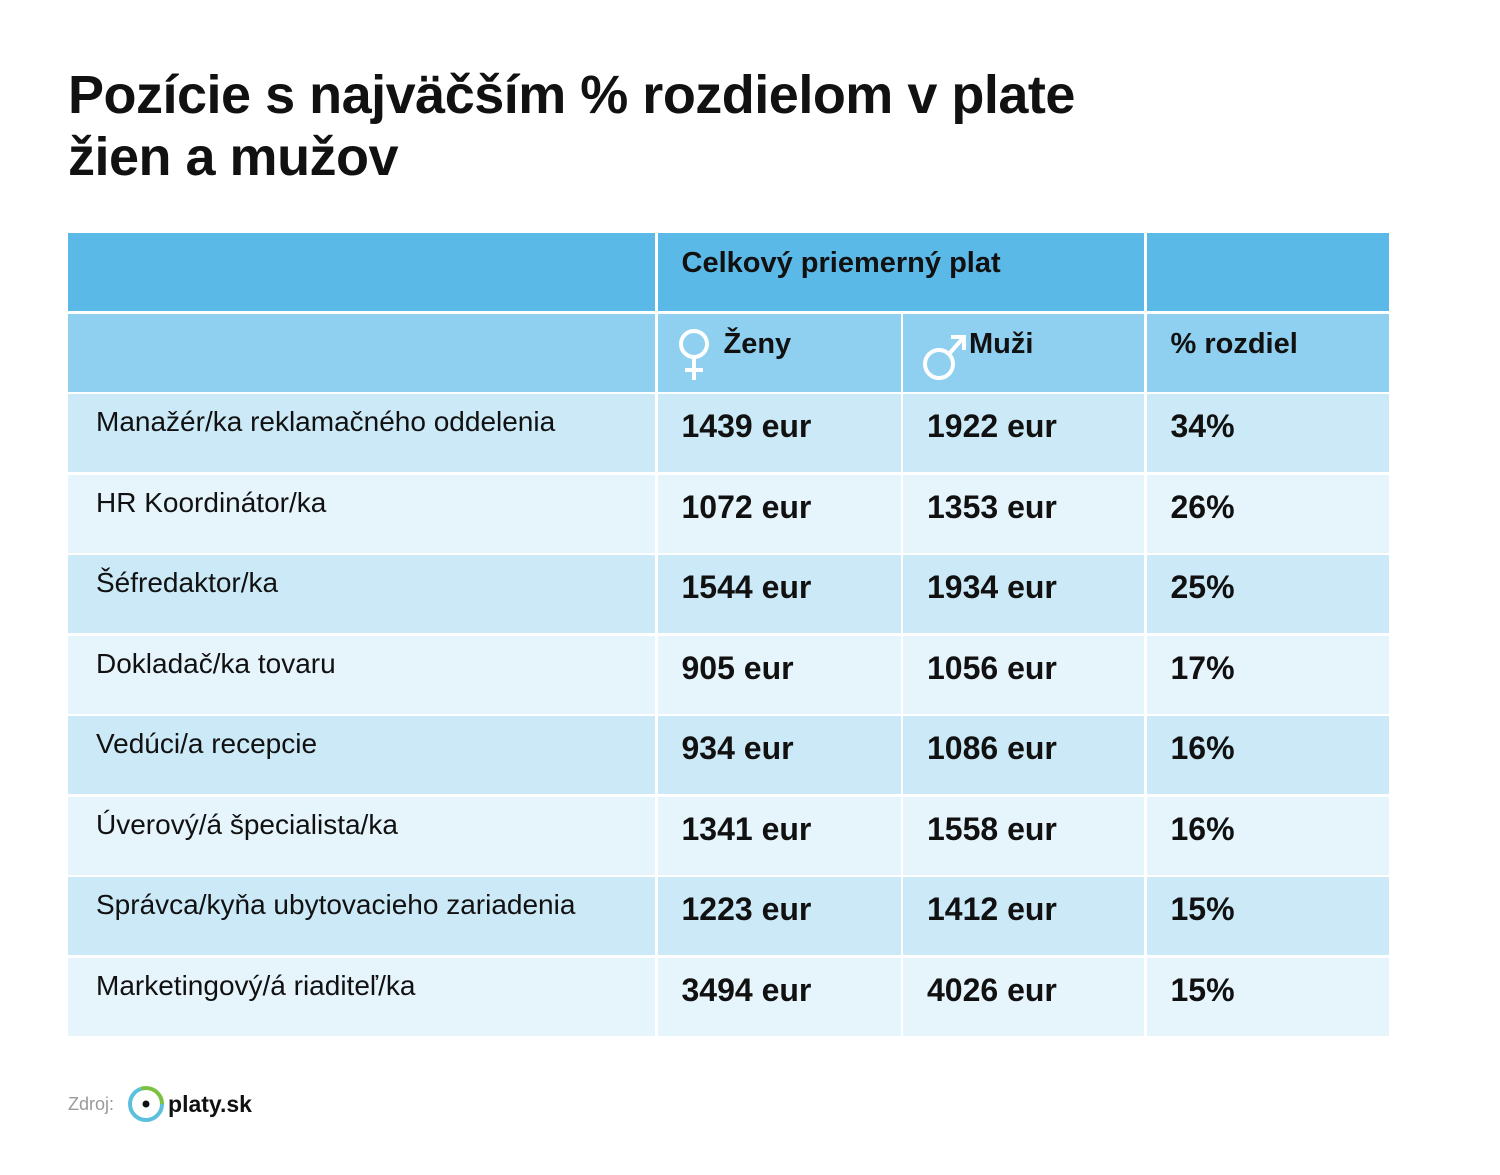  What do you see at coordinates (361, 513) in the screenshot?
I see `position-cell: HR Koordinátor/ka` at bounding box center [361, 513].